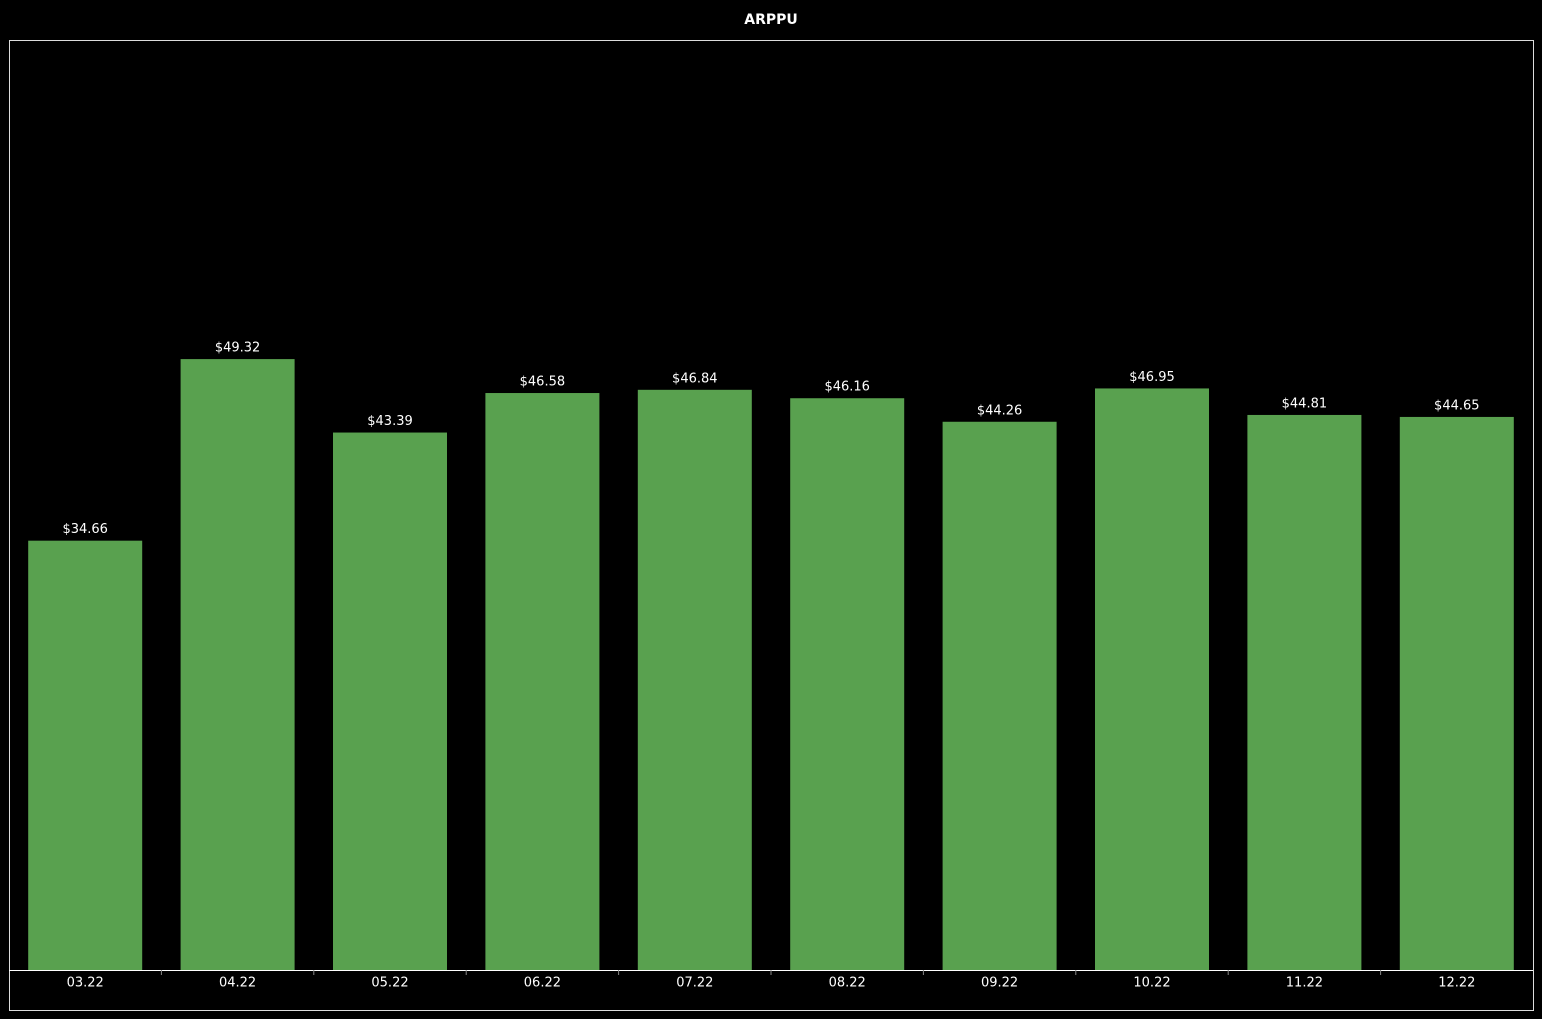 This screenshot has height=1019, width=1542. What do you see at coordinates (542, 983) in the screenshot?
I see `x-tick-label: 06.22` at bounding box center [542, 983].